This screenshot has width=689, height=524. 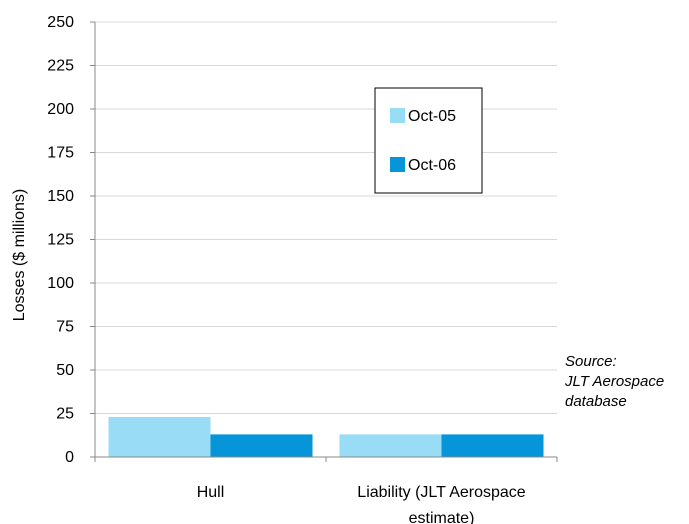 I want to click on y-tick-label: 0, so click(x=69, y=457).